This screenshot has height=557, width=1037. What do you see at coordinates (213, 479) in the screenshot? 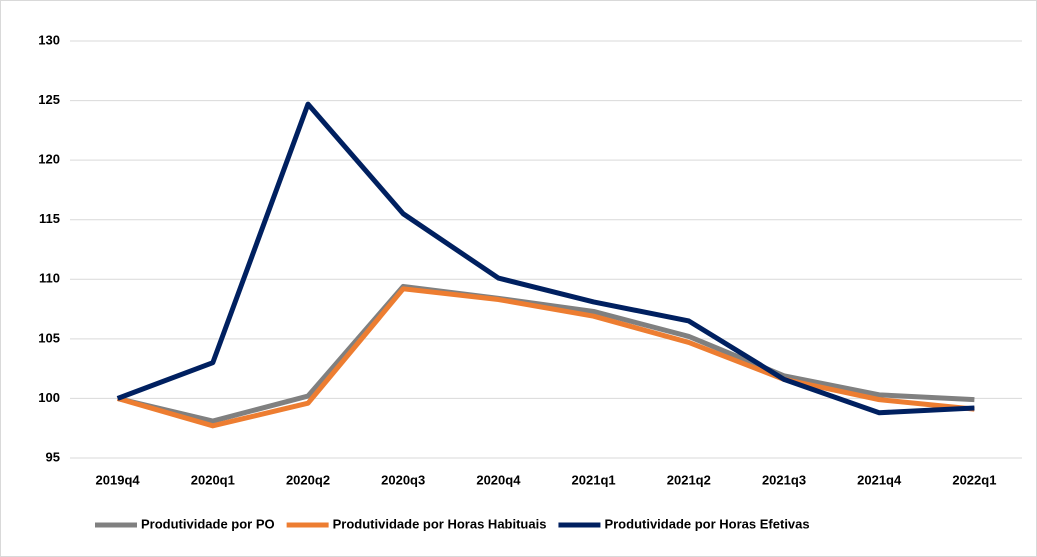
I see `x-tick-label: 2020q1` at bounding box center [213, 479].